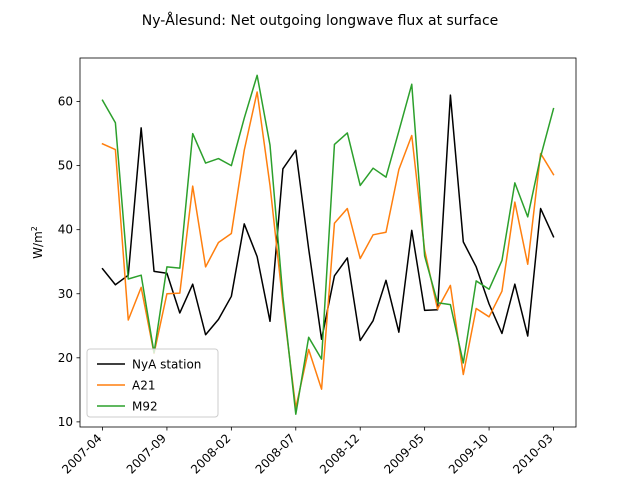 The height and width of the screenshot is (480, 640). What do you see at coordinates (65, 230) in the screenshot?
I see `y-tick-label: 40` at bounding box center [65, 230].